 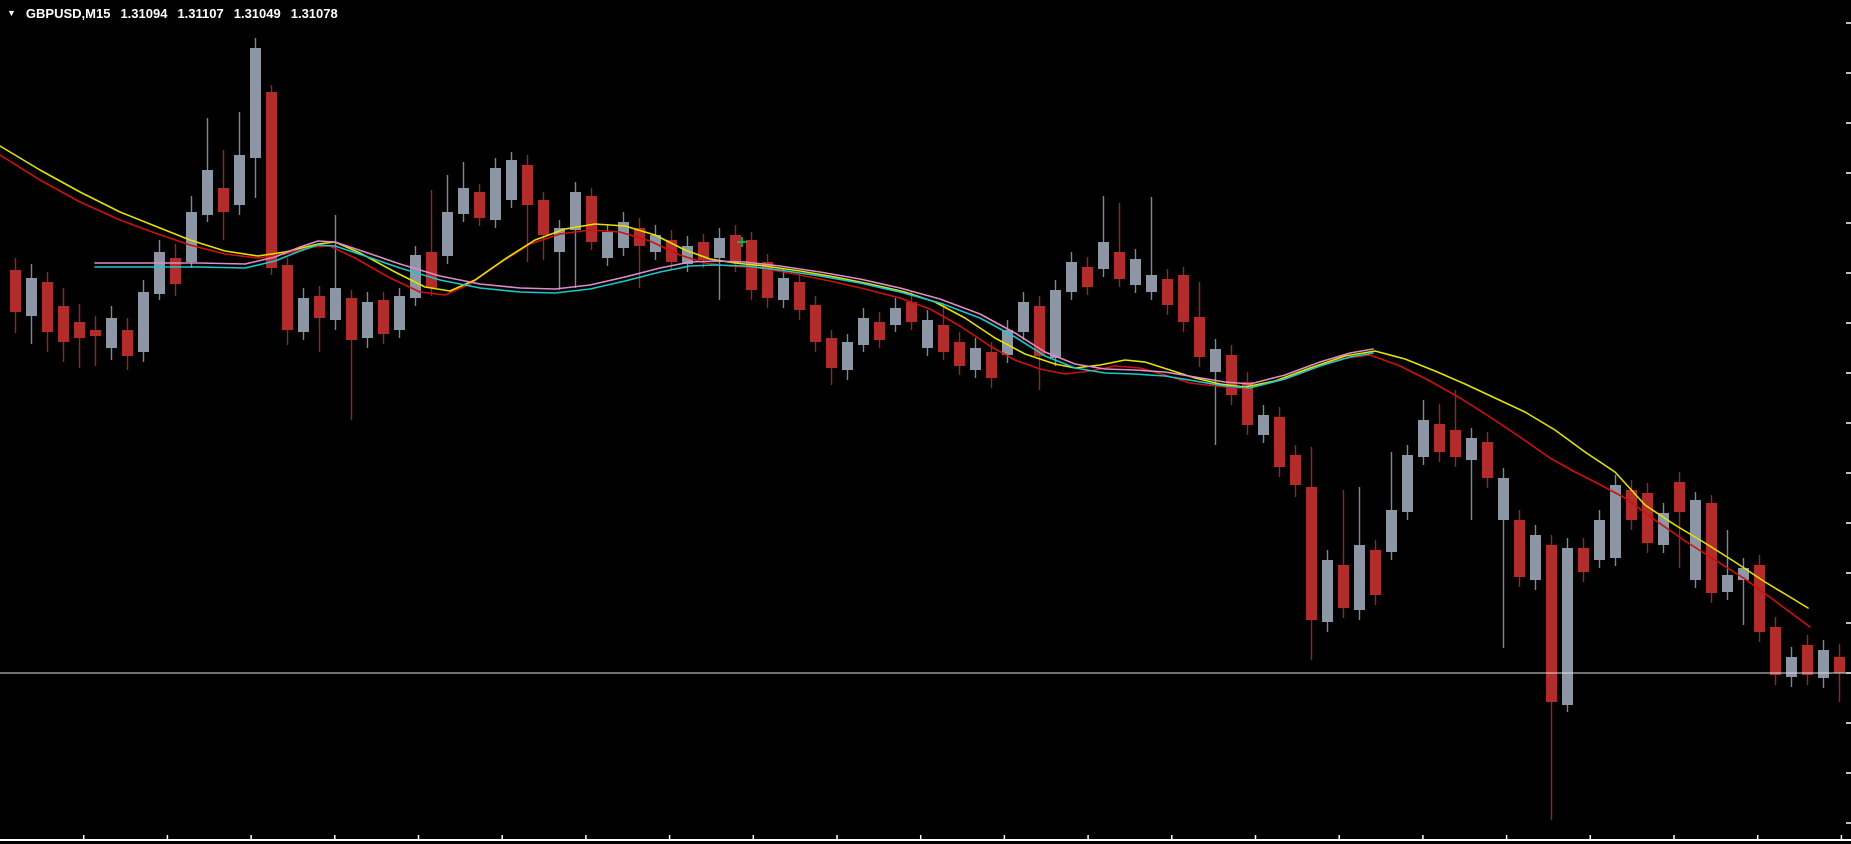 I want to click on ohlc-low: 1.31049, so click(x=257, y=13).